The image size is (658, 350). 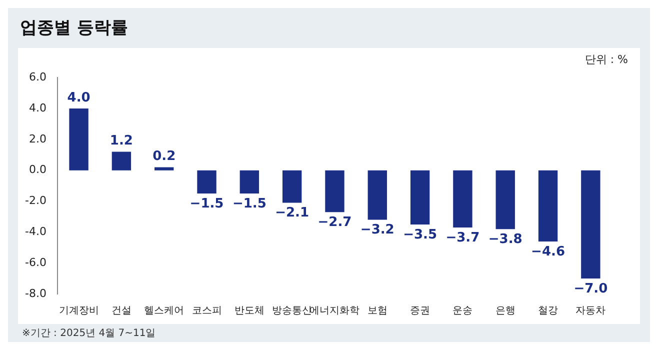 What do you see at coordinates (37, 107) in the screenshot?
I see `y-tick-label: 4.0` at bounding box center [37, 107].